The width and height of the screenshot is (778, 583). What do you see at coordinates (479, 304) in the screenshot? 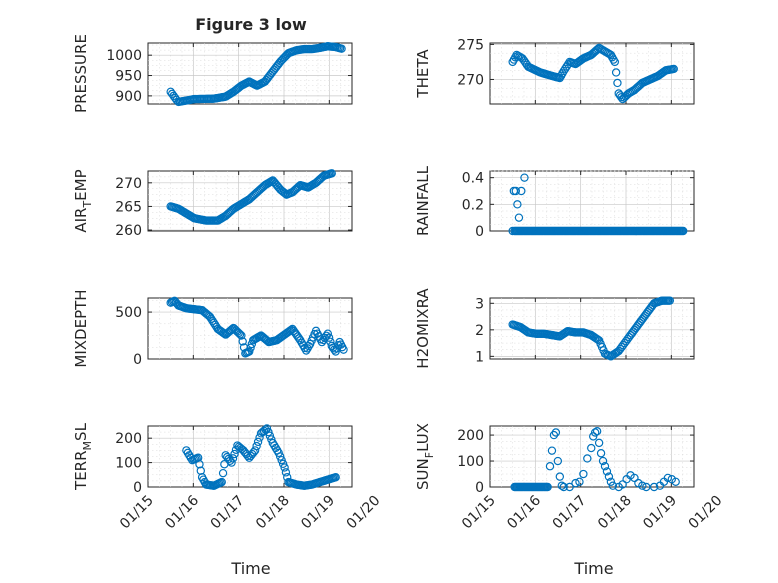
I see `y-tick-label: 3` at bounding box center [479, 304].